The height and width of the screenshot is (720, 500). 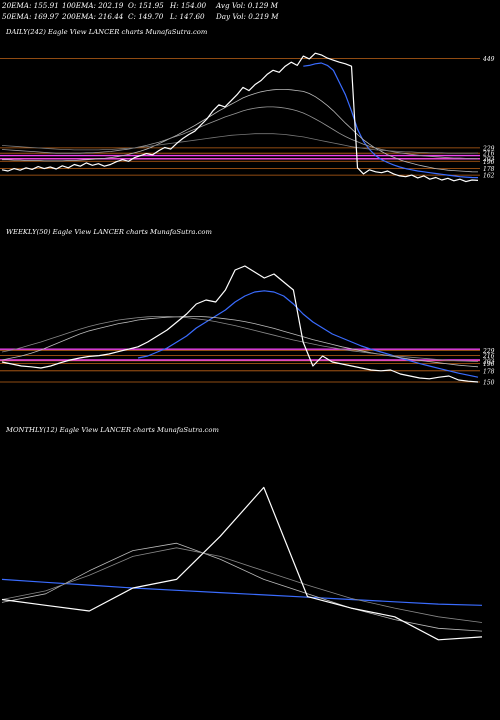 What do you see at coordinates (488, 351) in the screenshot?
I see `weekly-level-label-0: 229` at bounding box center [488, 351].